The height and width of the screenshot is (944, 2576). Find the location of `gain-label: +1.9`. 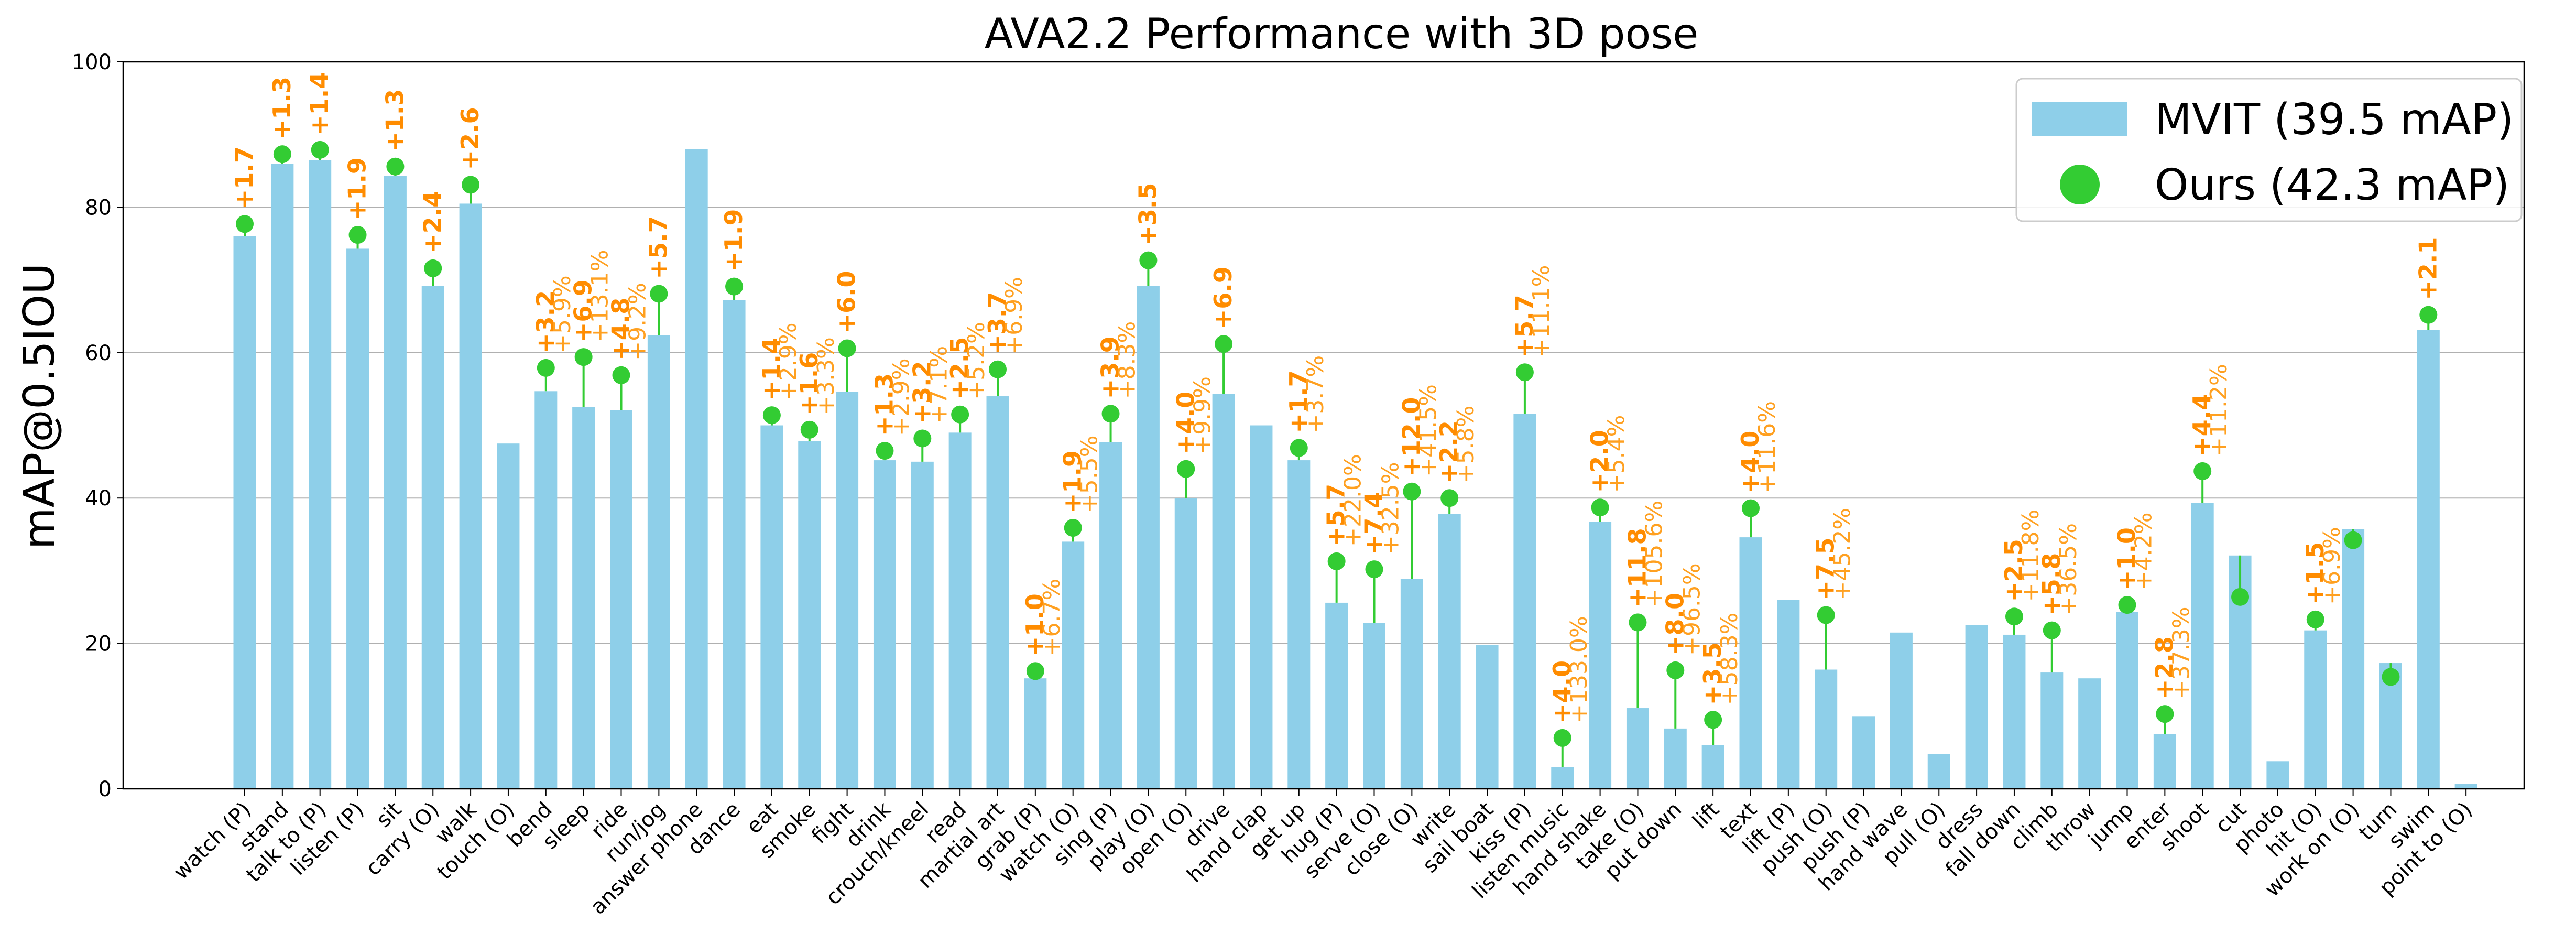

gain-label: +1.9 is located at coordinates (357, 188).